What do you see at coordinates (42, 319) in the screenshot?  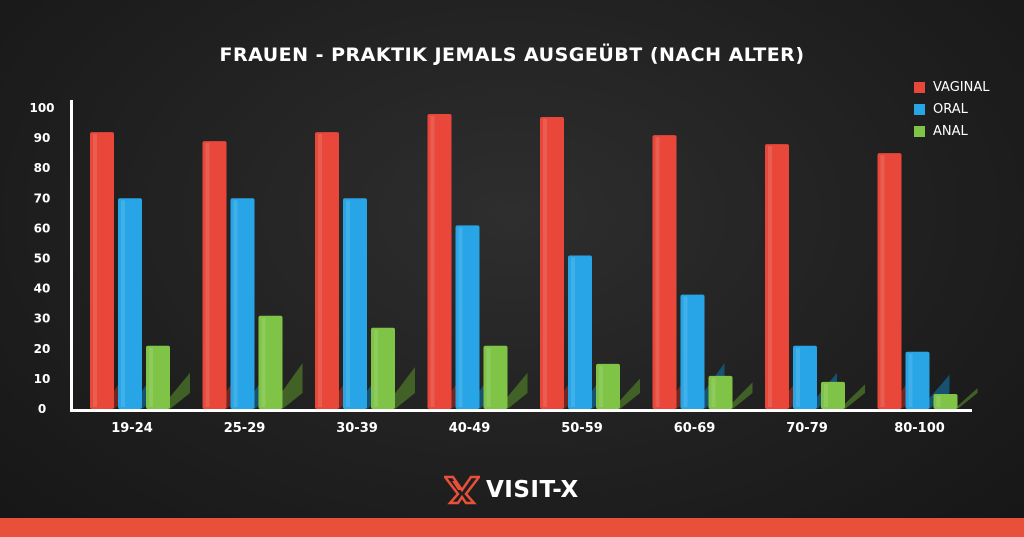 I see `y-tick-label: 30` at bounding box center [42, 319].